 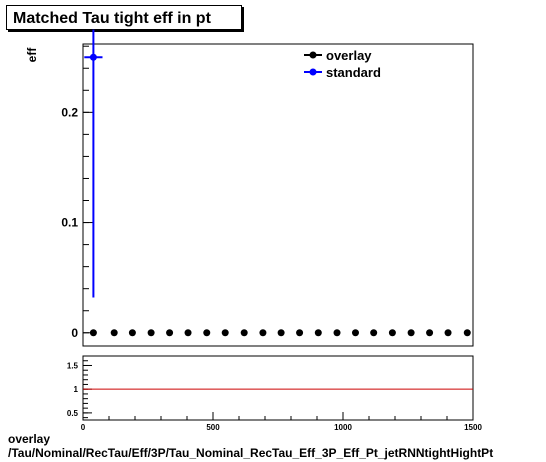 I want to click on y-tick-label: 0.1, so click(x=69, y=223).